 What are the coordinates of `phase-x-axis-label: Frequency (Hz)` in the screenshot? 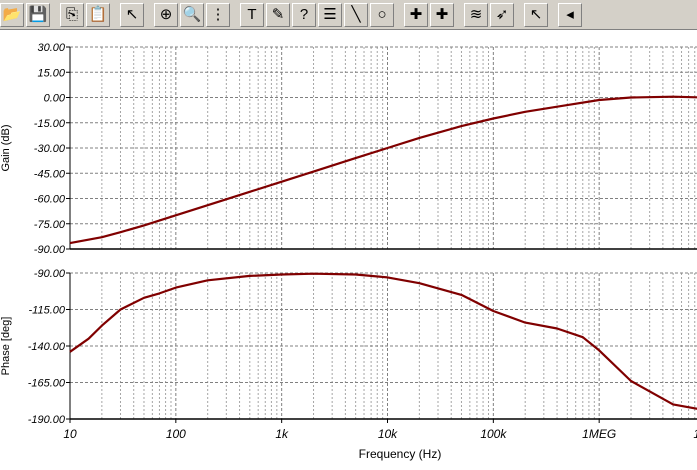 It's located at (400, 454).